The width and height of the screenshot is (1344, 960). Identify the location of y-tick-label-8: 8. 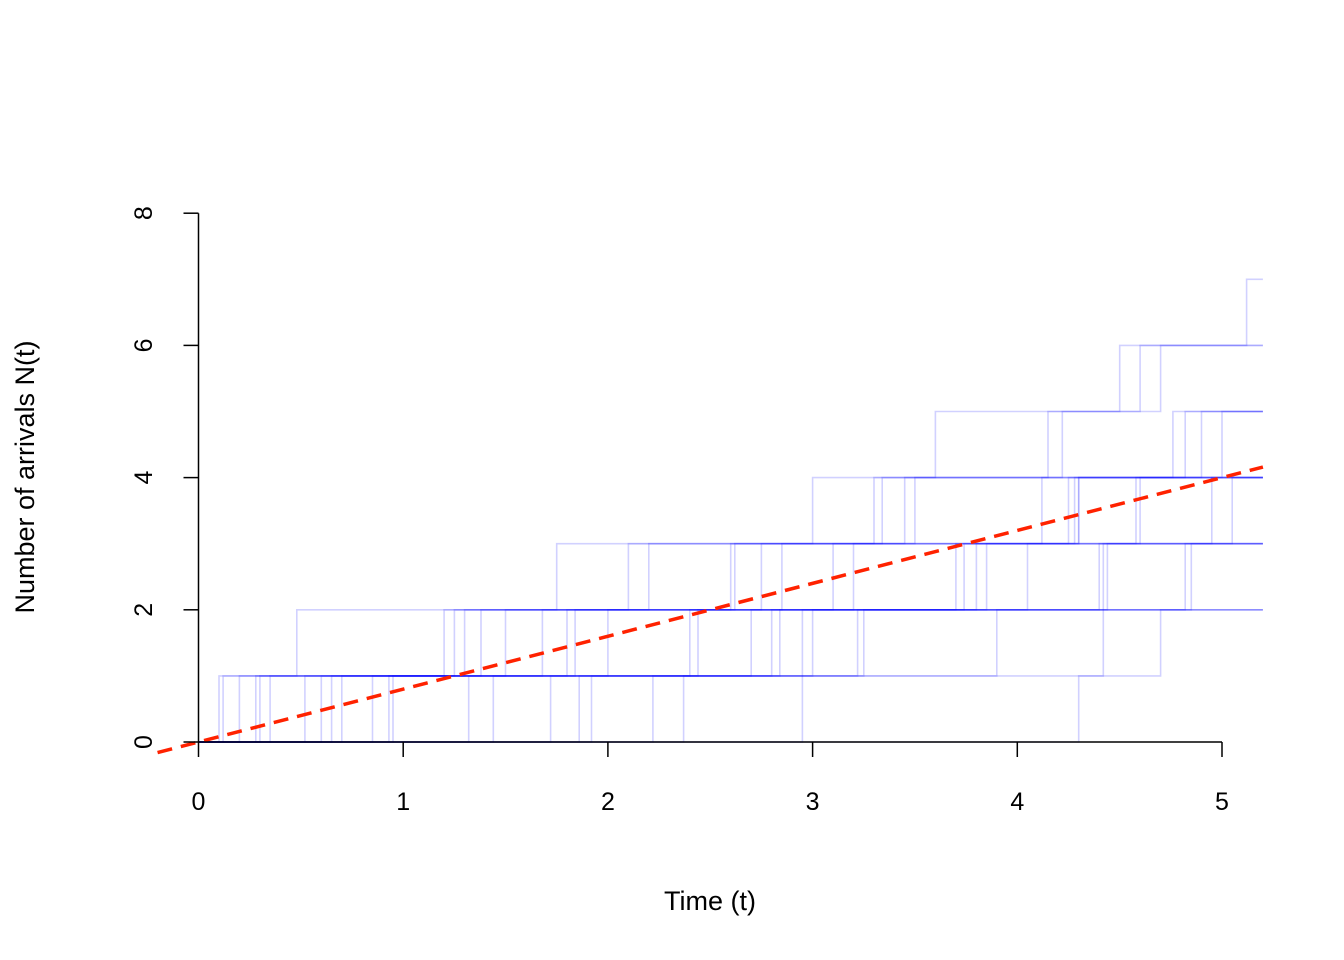
(144, 213).